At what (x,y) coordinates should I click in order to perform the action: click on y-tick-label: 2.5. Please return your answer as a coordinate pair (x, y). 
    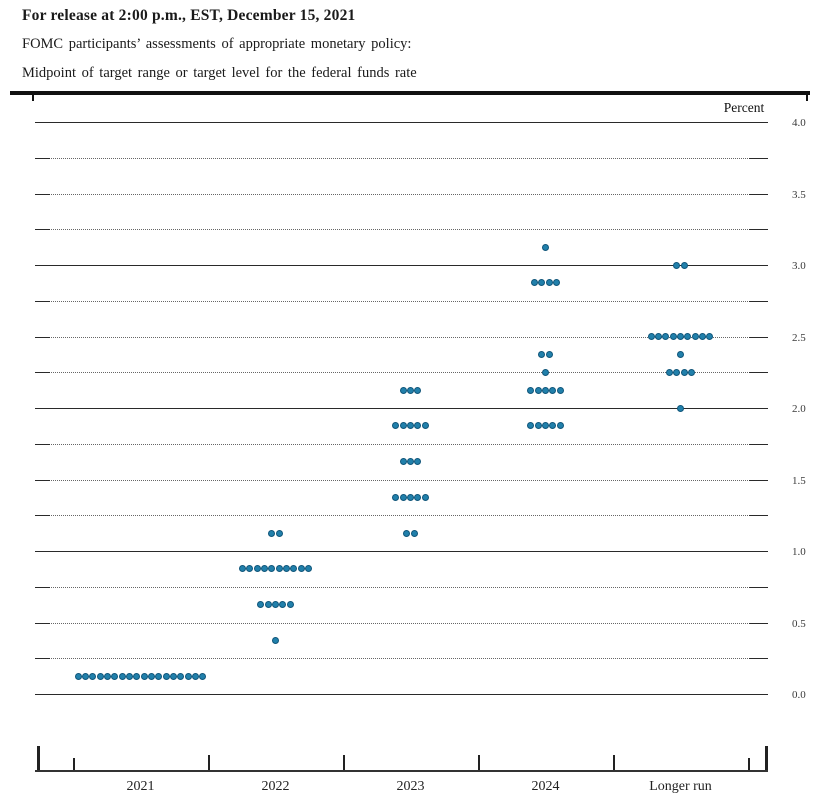
    Looking at the image, I should click on (799, 337).